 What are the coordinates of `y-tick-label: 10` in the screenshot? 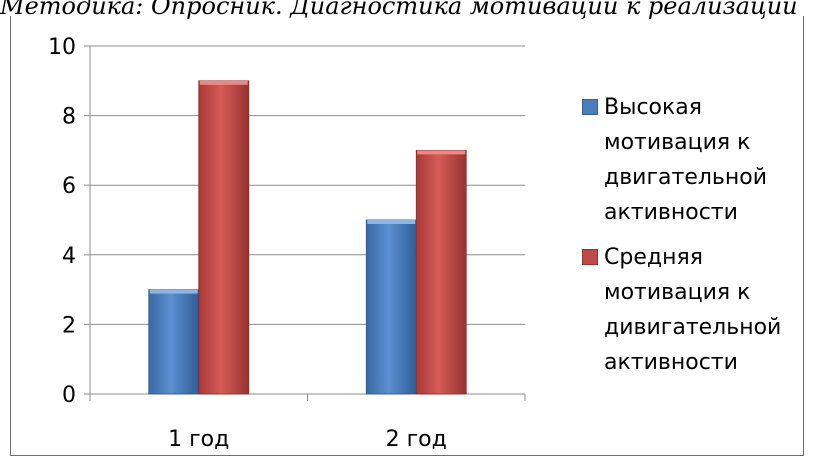 It's located at (62, 47).